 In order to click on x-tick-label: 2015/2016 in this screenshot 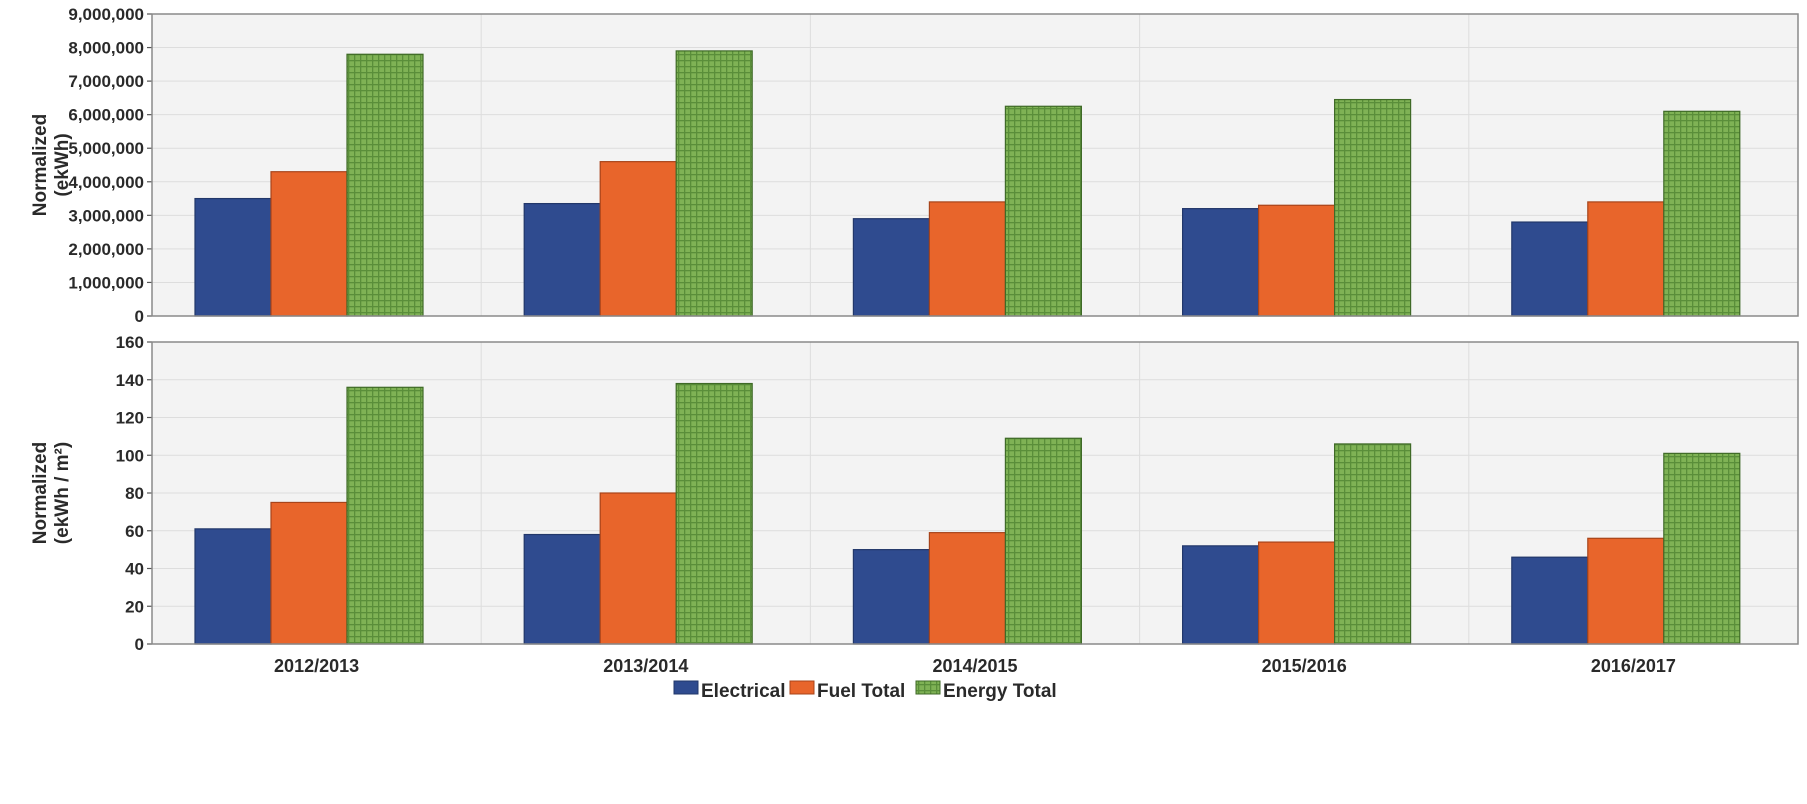, I will do `click(1304, 666)`.